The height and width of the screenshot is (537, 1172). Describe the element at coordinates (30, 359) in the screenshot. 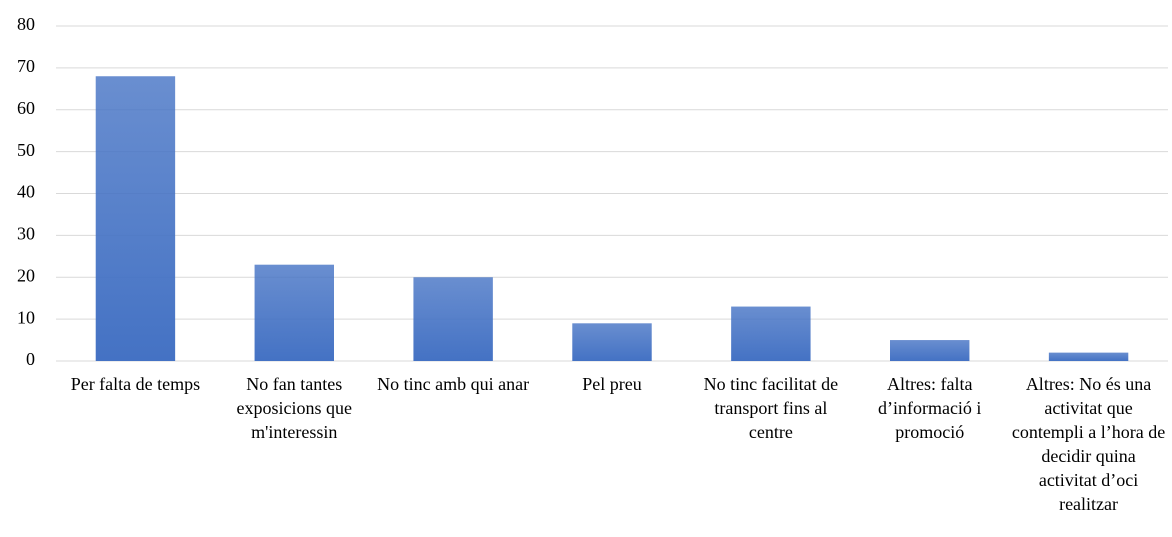

I see `y-tick-label: 0` at that location.